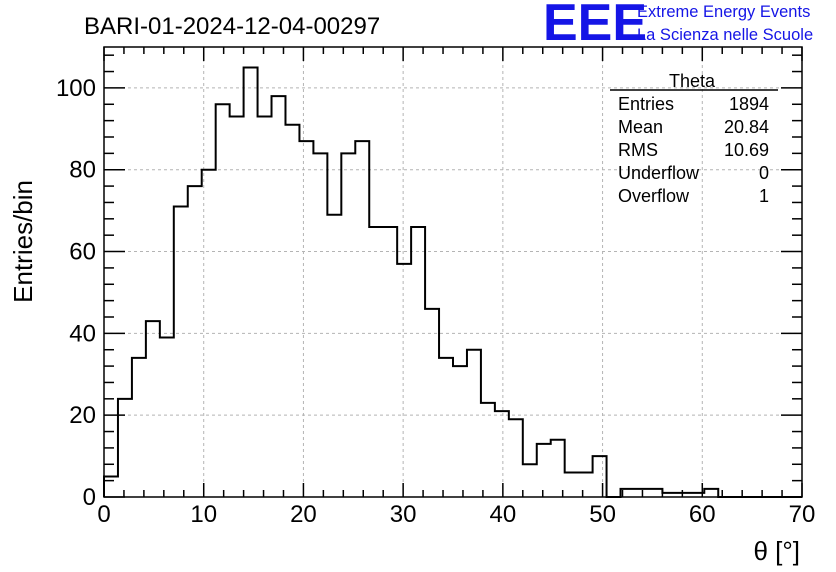 This screenshot has width=836, height=572. I want to click on stats-label: RMS, so click(638, 150).